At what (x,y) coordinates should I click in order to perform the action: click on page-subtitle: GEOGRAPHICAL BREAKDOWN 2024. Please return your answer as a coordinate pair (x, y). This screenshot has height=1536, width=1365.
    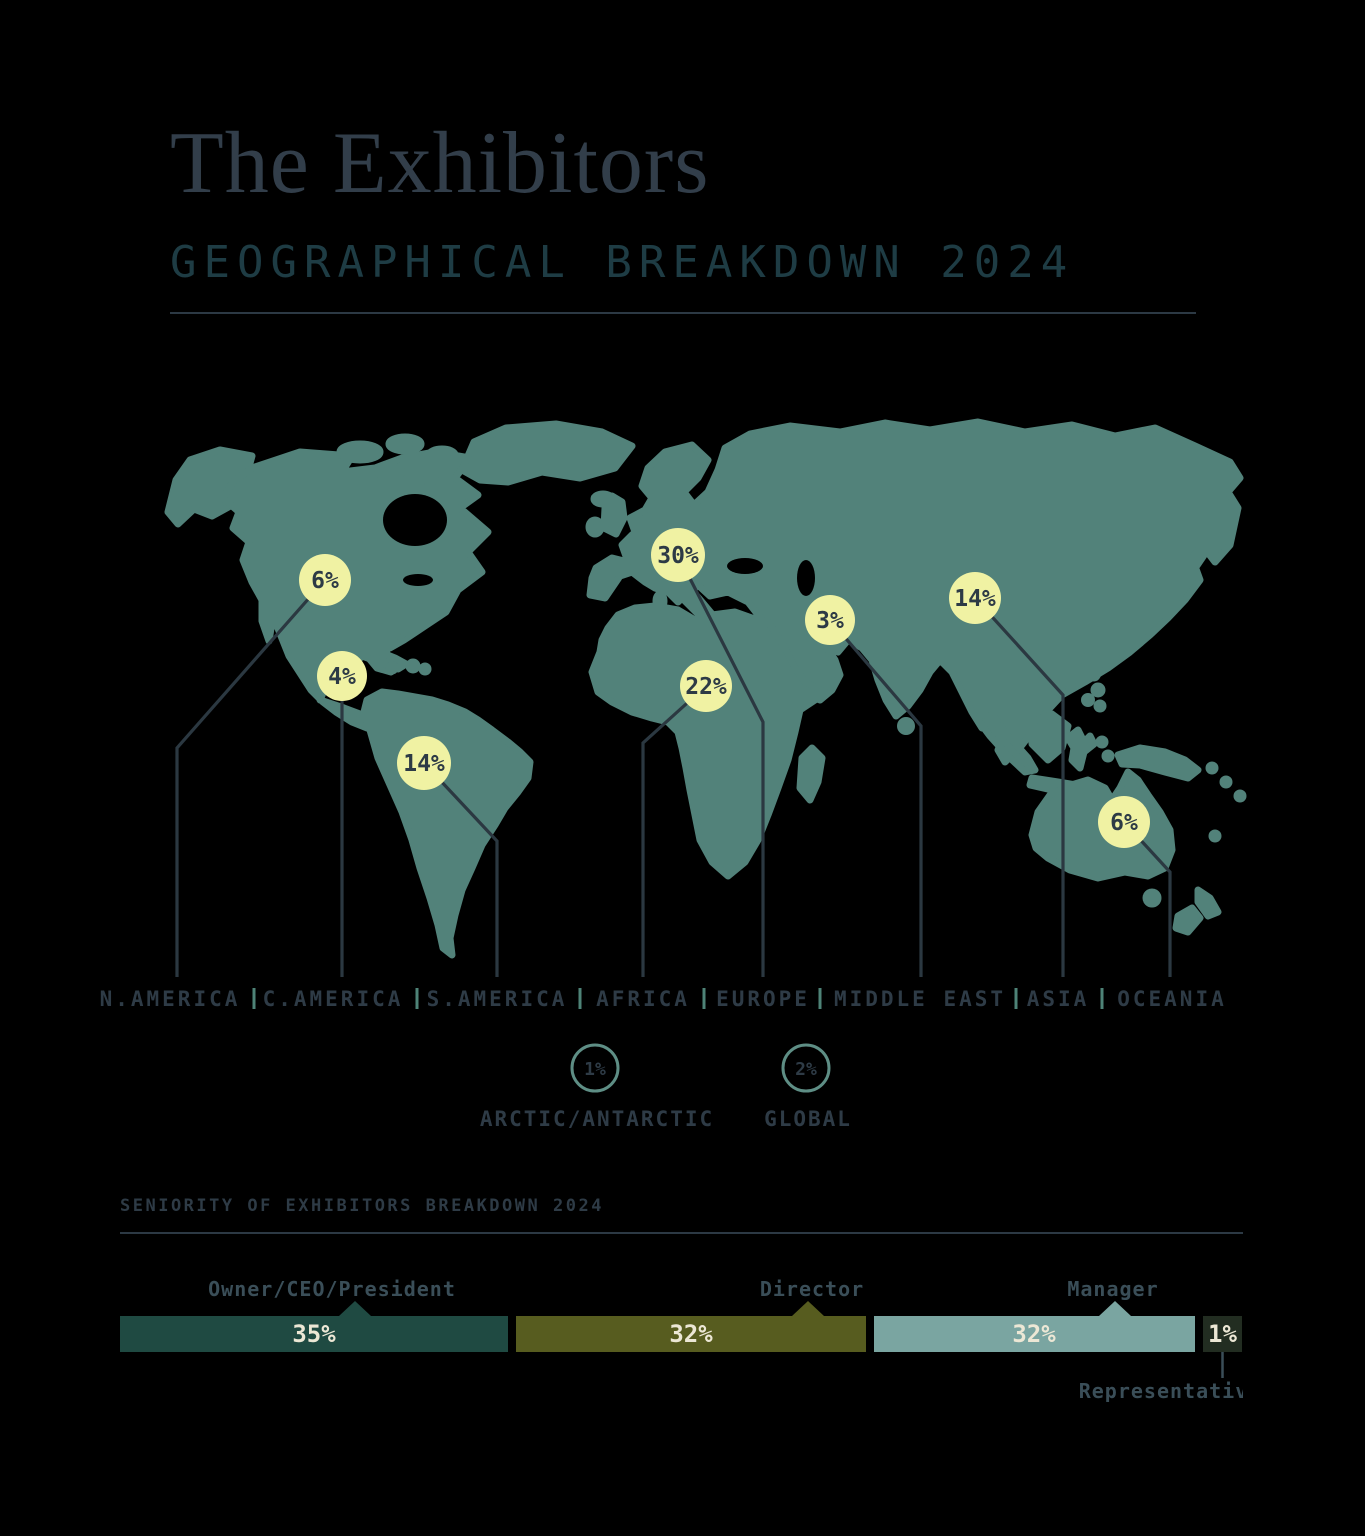
    Looking at the image, I should click on (622, 263).